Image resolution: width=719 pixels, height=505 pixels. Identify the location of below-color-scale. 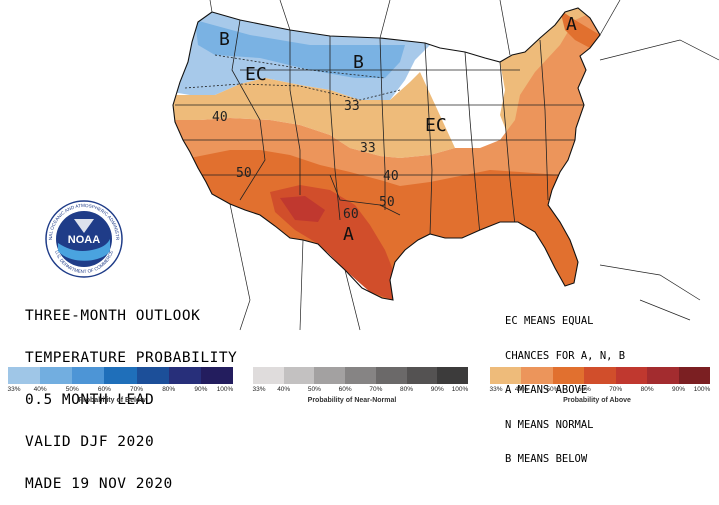
(120, 375).